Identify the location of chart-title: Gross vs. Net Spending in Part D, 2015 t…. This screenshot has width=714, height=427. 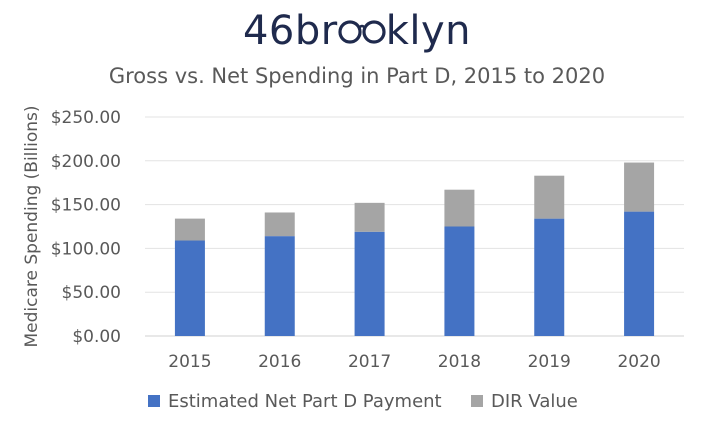
(357, 76).